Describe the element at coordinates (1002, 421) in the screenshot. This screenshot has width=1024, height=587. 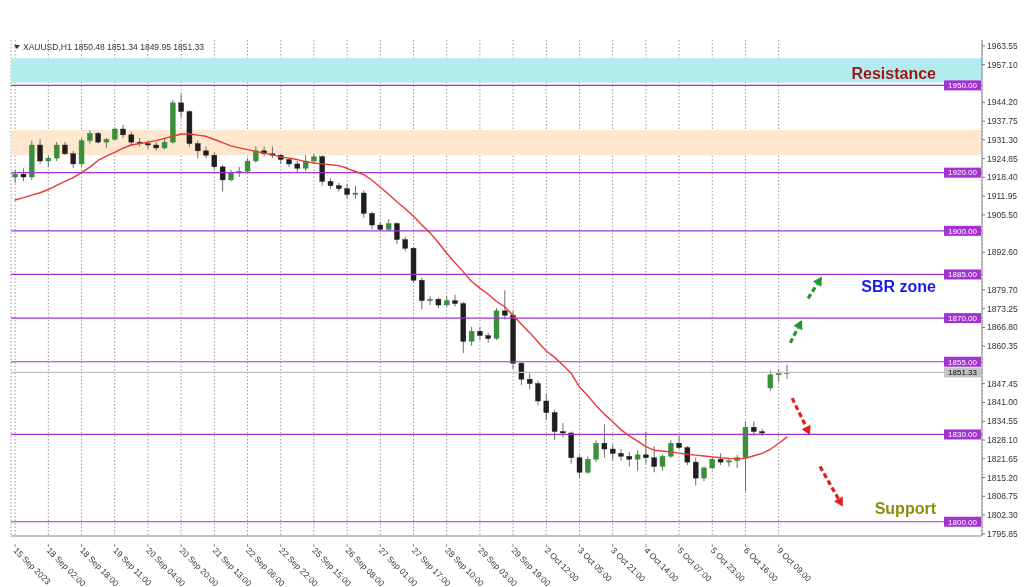
I see `y-tick-label: 1834.55` at that location.